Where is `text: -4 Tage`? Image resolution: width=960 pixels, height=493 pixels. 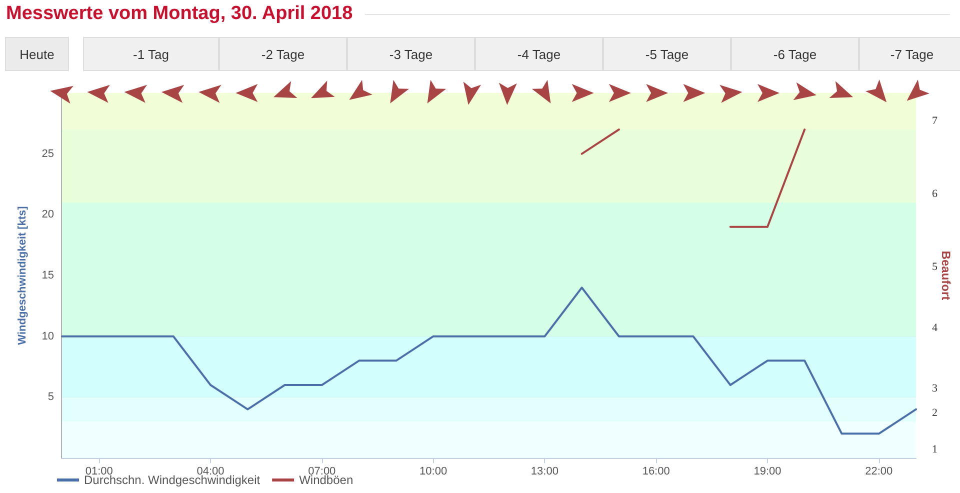 text: -4 Tage is located at coordinates (539, 54).